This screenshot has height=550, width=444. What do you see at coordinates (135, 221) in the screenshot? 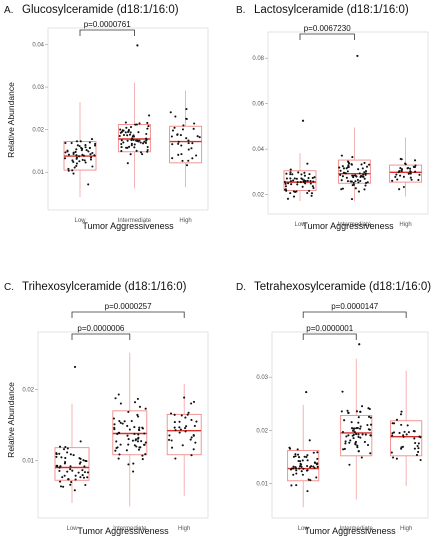
I see `x-tick-label: Intermediate` at bounding box center [135, 221].